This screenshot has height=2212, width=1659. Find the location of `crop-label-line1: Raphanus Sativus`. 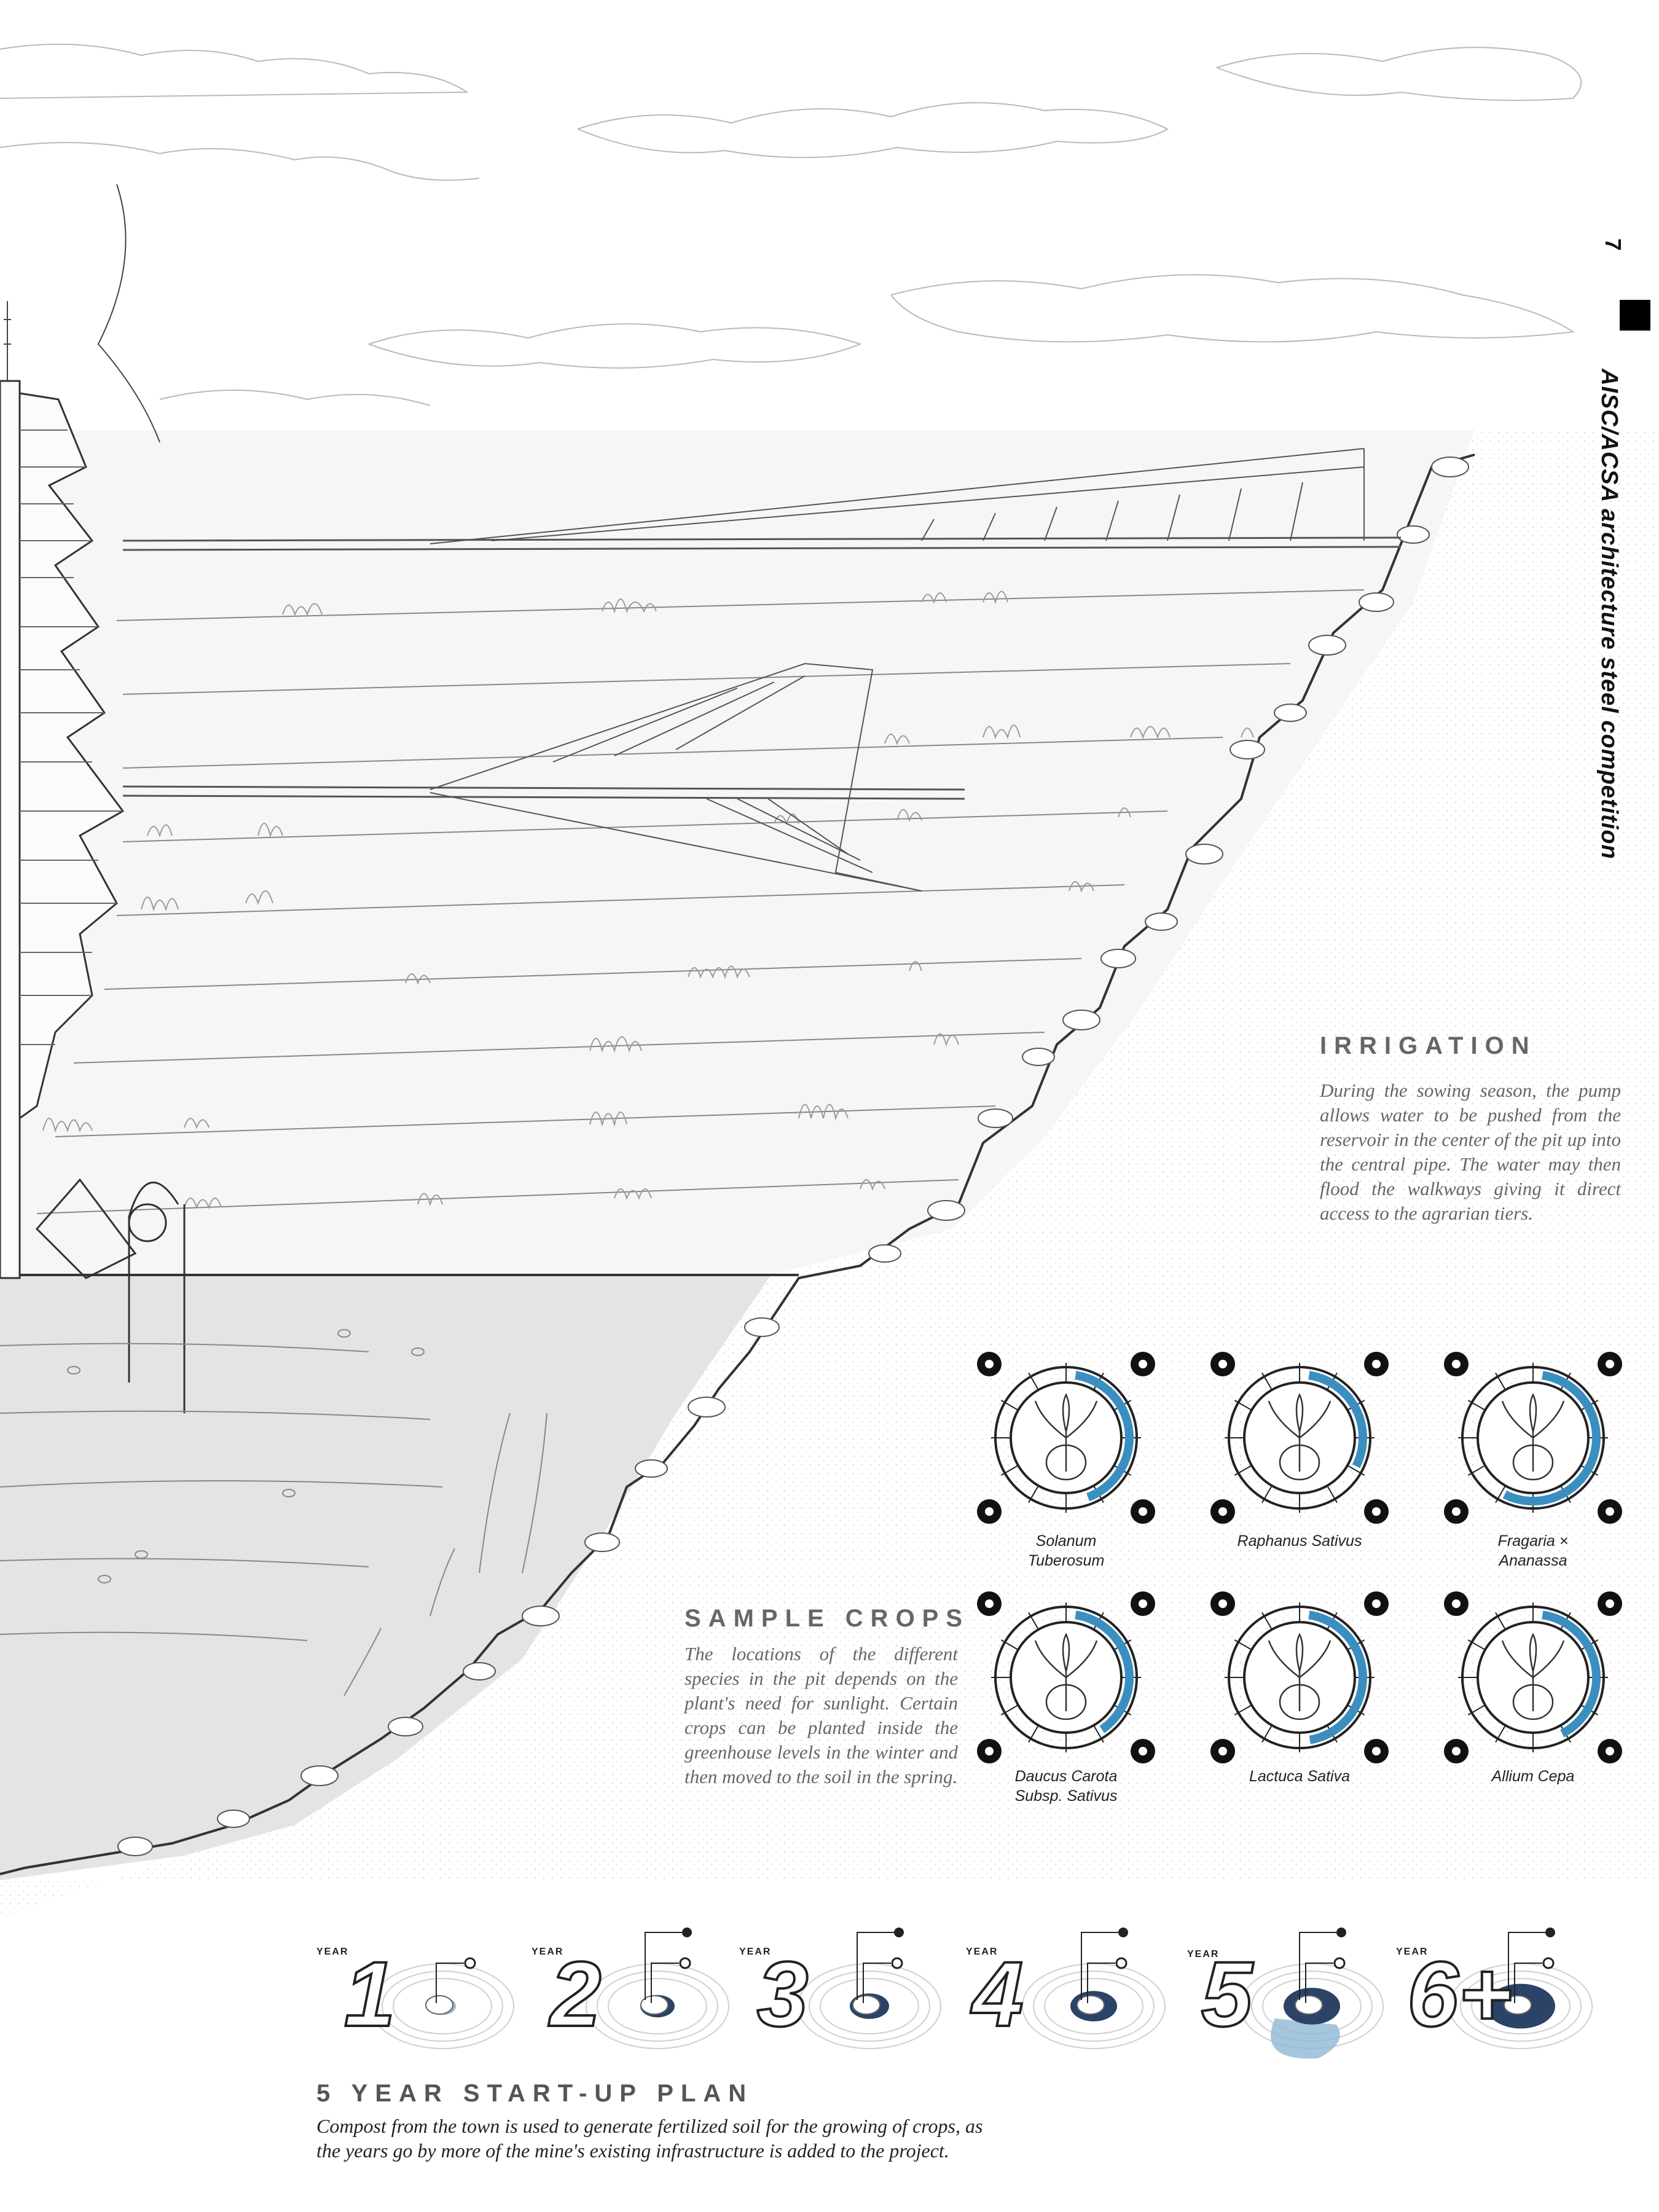

crop-label-line1: Raphanus Sativus is located at coordinates (1299, 1541).